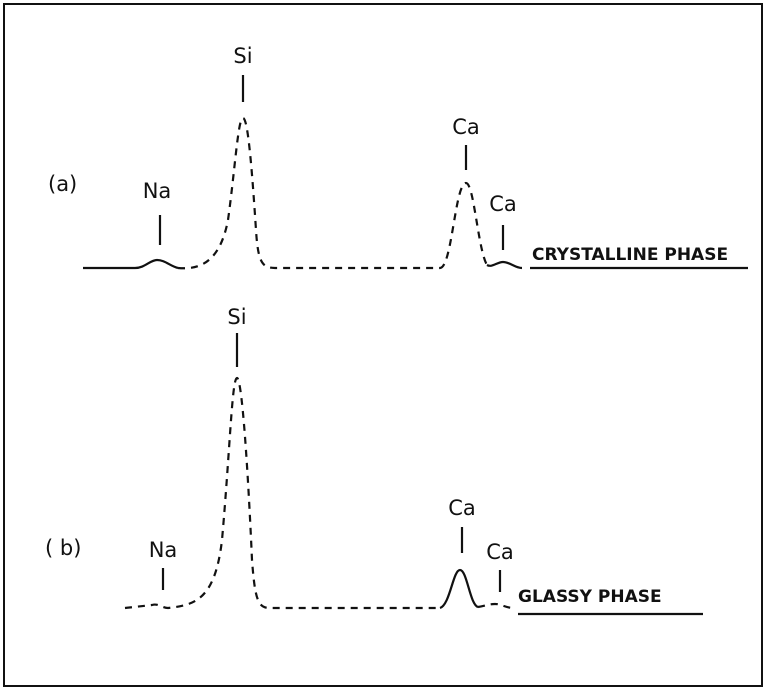 The image size is (767, 691). I want to click on phase-label: CRYSTALLINE PHASE, so click(630, 255).